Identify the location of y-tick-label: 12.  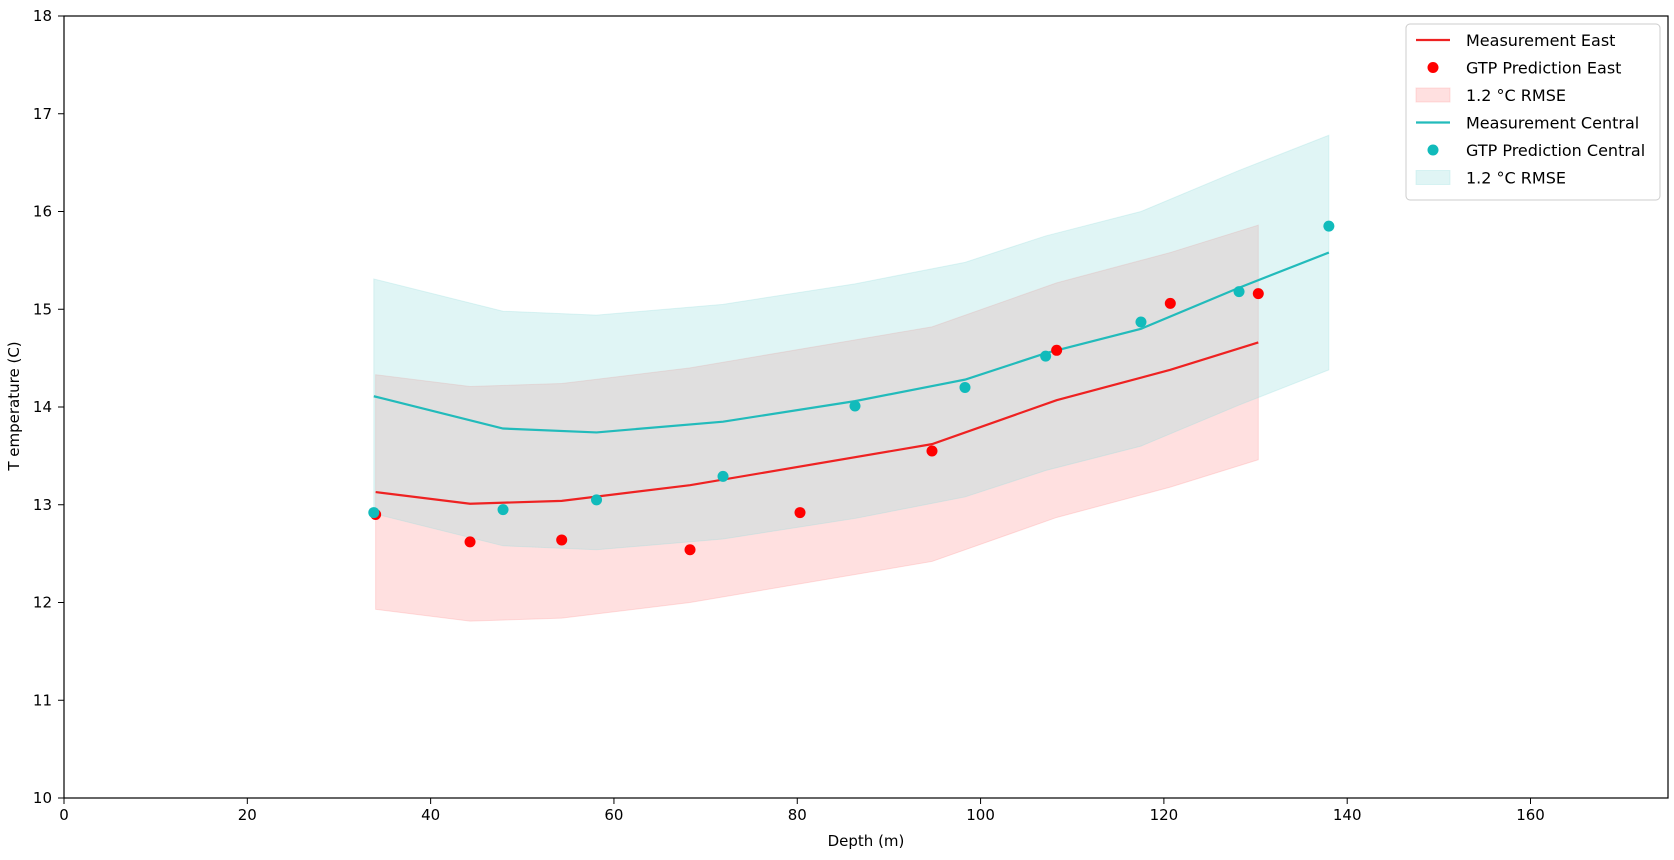
(42, 603).